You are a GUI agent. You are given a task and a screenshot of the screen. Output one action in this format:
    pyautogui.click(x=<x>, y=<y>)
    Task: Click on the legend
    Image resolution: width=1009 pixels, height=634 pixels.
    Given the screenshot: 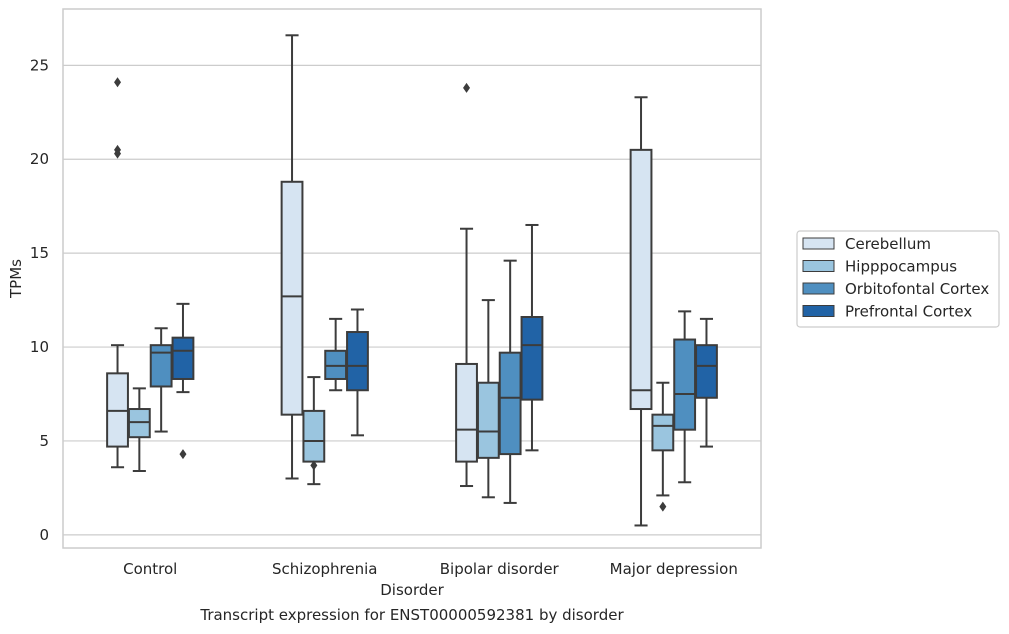 What is the action you would take?
    pyautogui.click(x=898, y=279)
    